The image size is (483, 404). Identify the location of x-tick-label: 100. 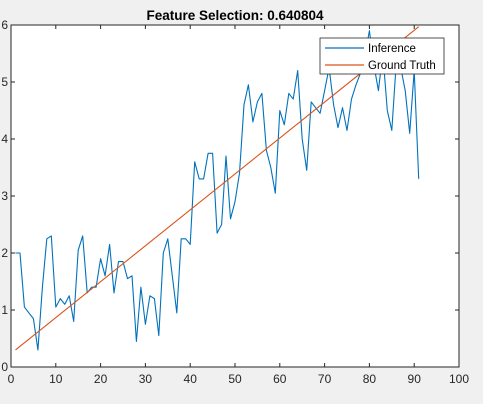
(459, 379).